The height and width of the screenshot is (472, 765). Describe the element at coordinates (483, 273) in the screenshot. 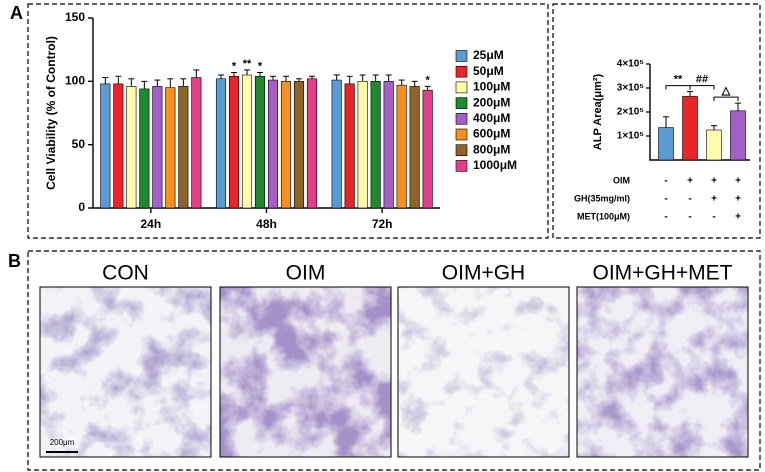

I see `image-title: OIM+GH` at that location.